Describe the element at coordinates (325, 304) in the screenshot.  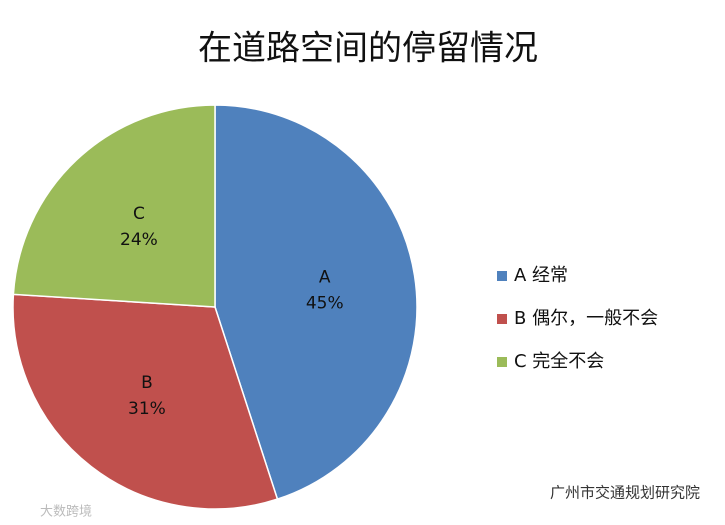
I see `data-label: 45%` at that location.